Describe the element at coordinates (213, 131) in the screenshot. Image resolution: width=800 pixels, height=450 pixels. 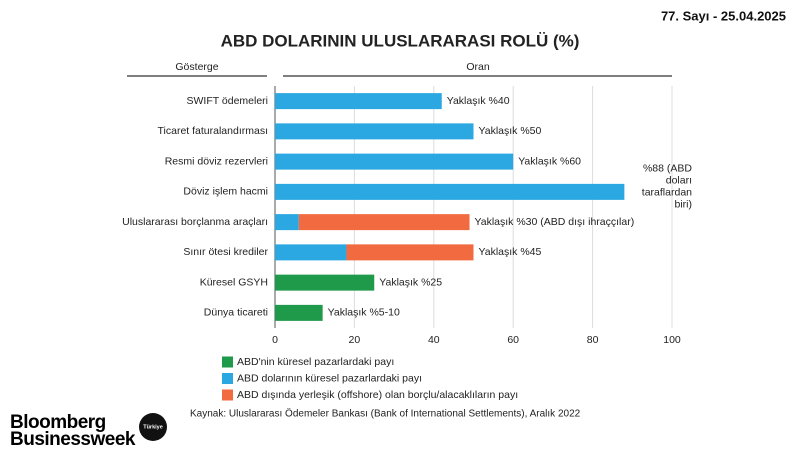
I see `y-tick-label: Ticaret faturalandırması` at that location.